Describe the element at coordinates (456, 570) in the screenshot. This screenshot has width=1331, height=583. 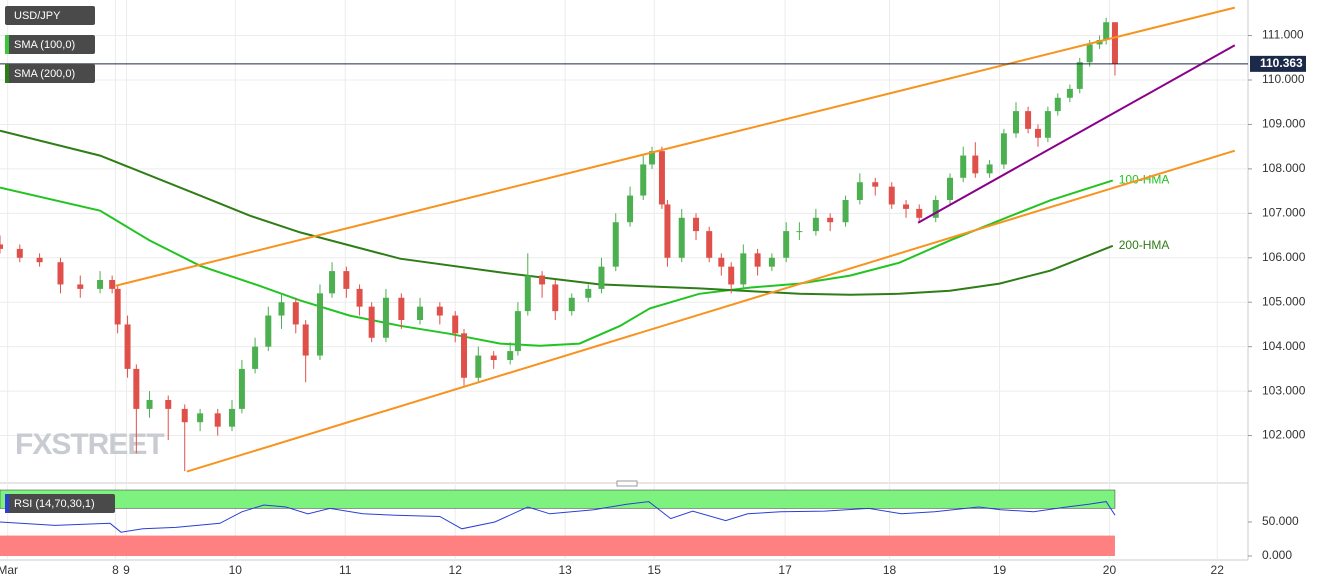
I see `x-tick-label: 12` at that location.